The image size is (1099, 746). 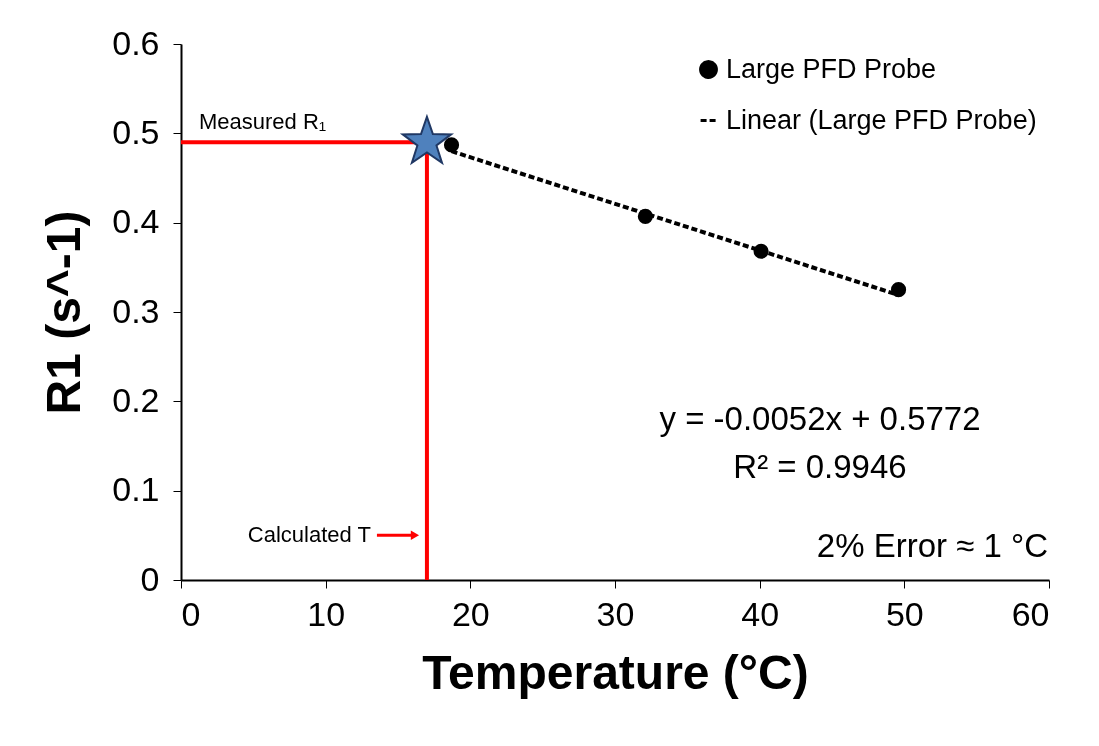 I want to click on legend-label: Linear (Large PFD Probe), so click(x=881, y=119).